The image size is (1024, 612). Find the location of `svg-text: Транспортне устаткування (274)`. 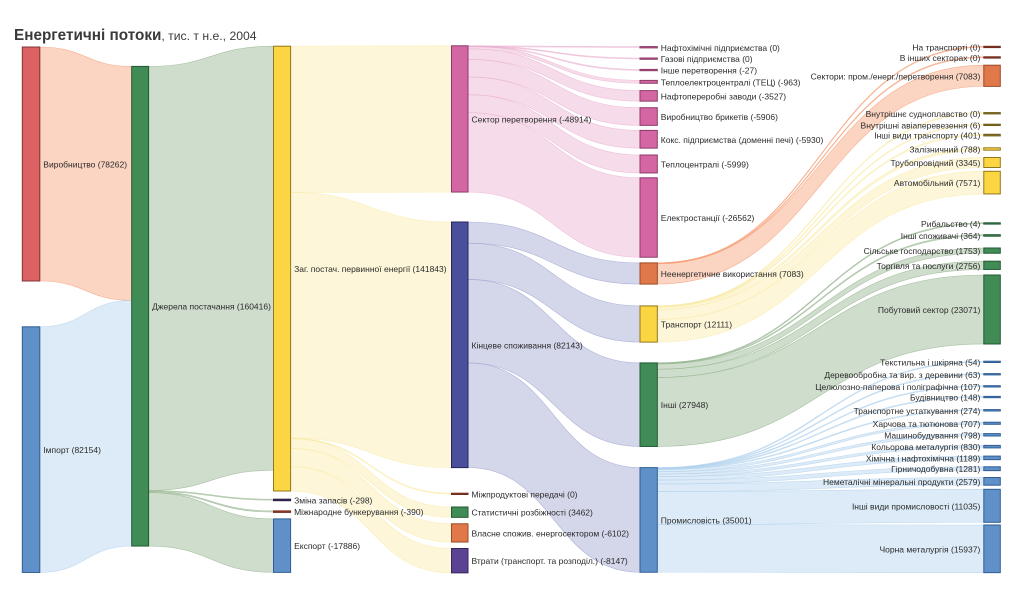

svg-text: Транспортне устаткування (274) is located at coordinates (917, 411).